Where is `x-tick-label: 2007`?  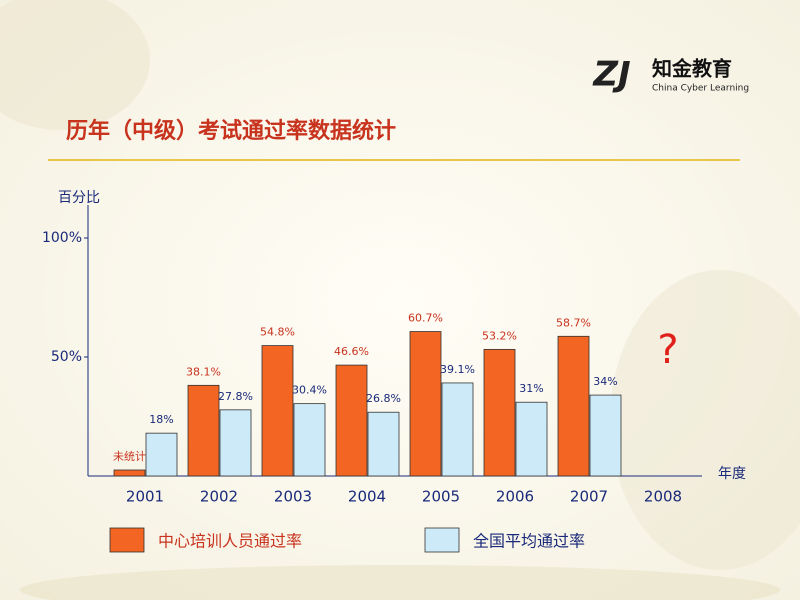 x-tick-label: 2007 is located at coordinates (589, 497).